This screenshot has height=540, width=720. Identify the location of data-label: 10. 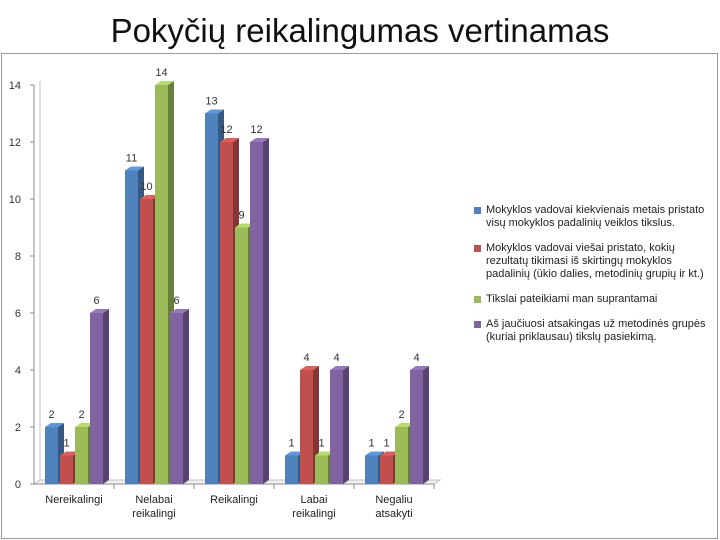
(146, 187).